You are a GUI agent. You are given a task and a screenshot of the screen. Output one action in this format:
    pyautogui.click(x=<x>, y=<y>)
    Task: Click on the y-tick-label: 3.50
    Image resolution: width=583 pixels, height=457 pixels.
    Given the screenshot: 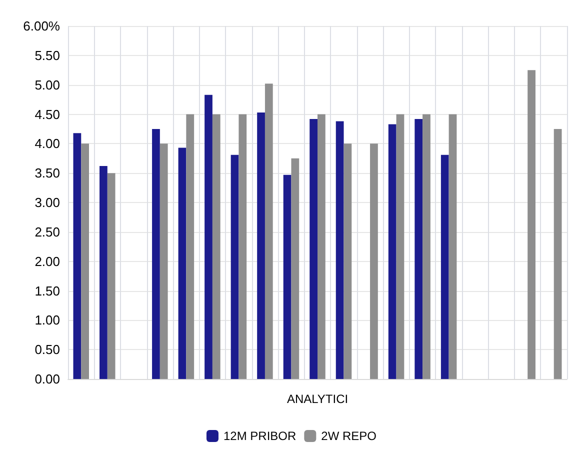 What is the action you would take?
    pyautogui.click(x=47, y=173)
    